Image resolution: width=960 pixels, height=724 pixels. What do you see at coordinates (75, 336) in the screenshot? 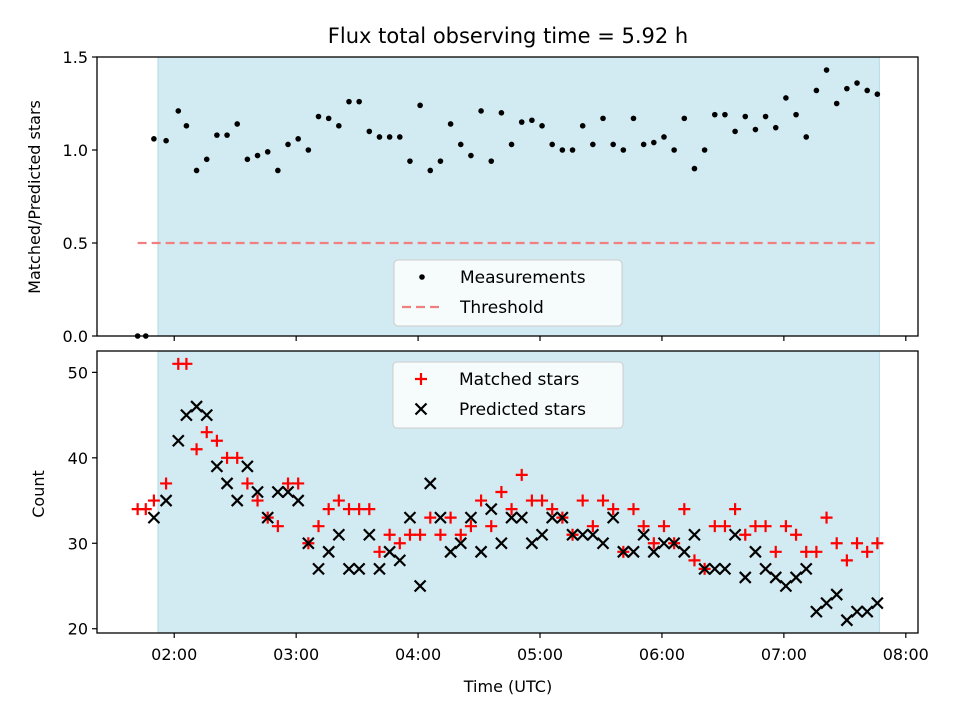
I see `y-tick-label: 0.0` at bounding box center [75, 336].